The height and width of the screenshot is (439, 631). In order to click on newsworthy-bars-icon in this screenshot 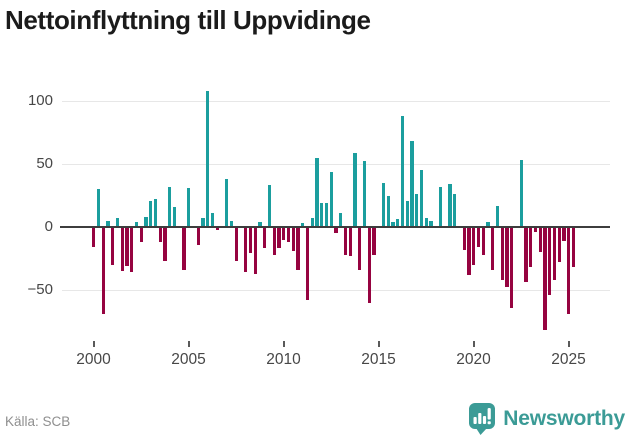, I will do `click(482, 418)`.